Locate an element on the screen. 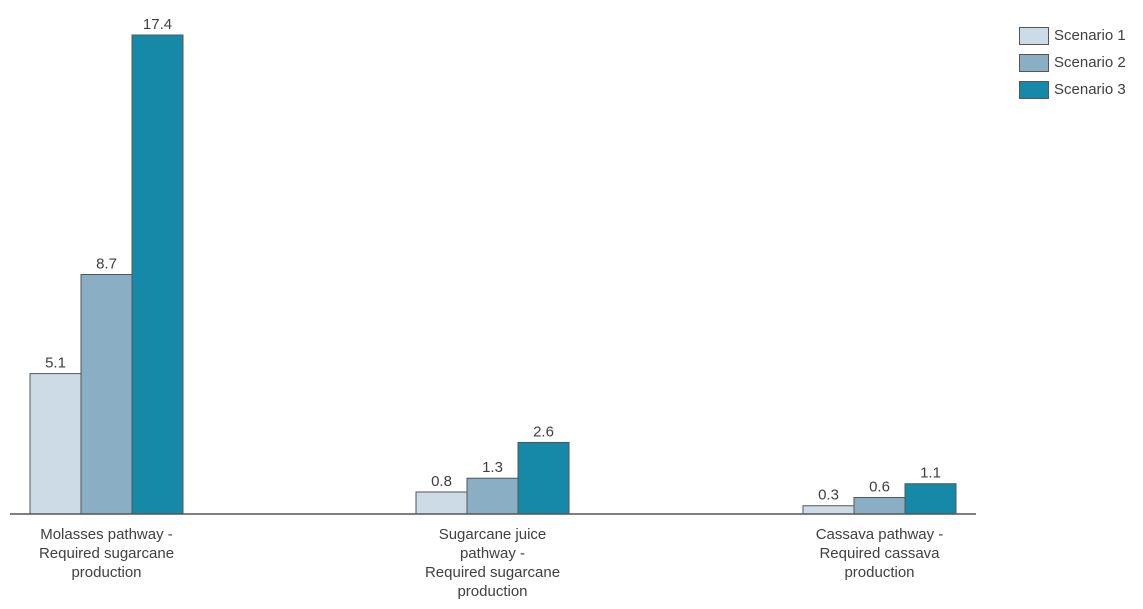  value-label-scenario-1-category-1: 5.1 is located at coordinates (55, 363).